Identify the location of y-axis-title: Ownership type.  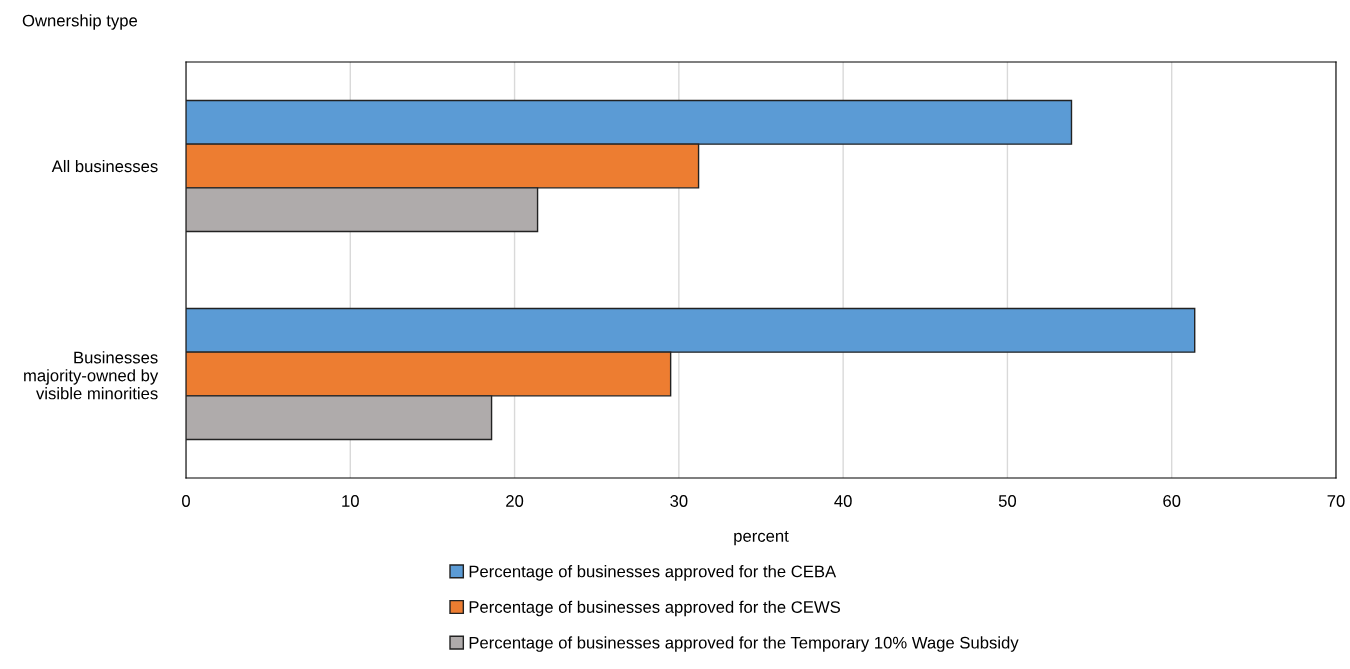
(80, 22).